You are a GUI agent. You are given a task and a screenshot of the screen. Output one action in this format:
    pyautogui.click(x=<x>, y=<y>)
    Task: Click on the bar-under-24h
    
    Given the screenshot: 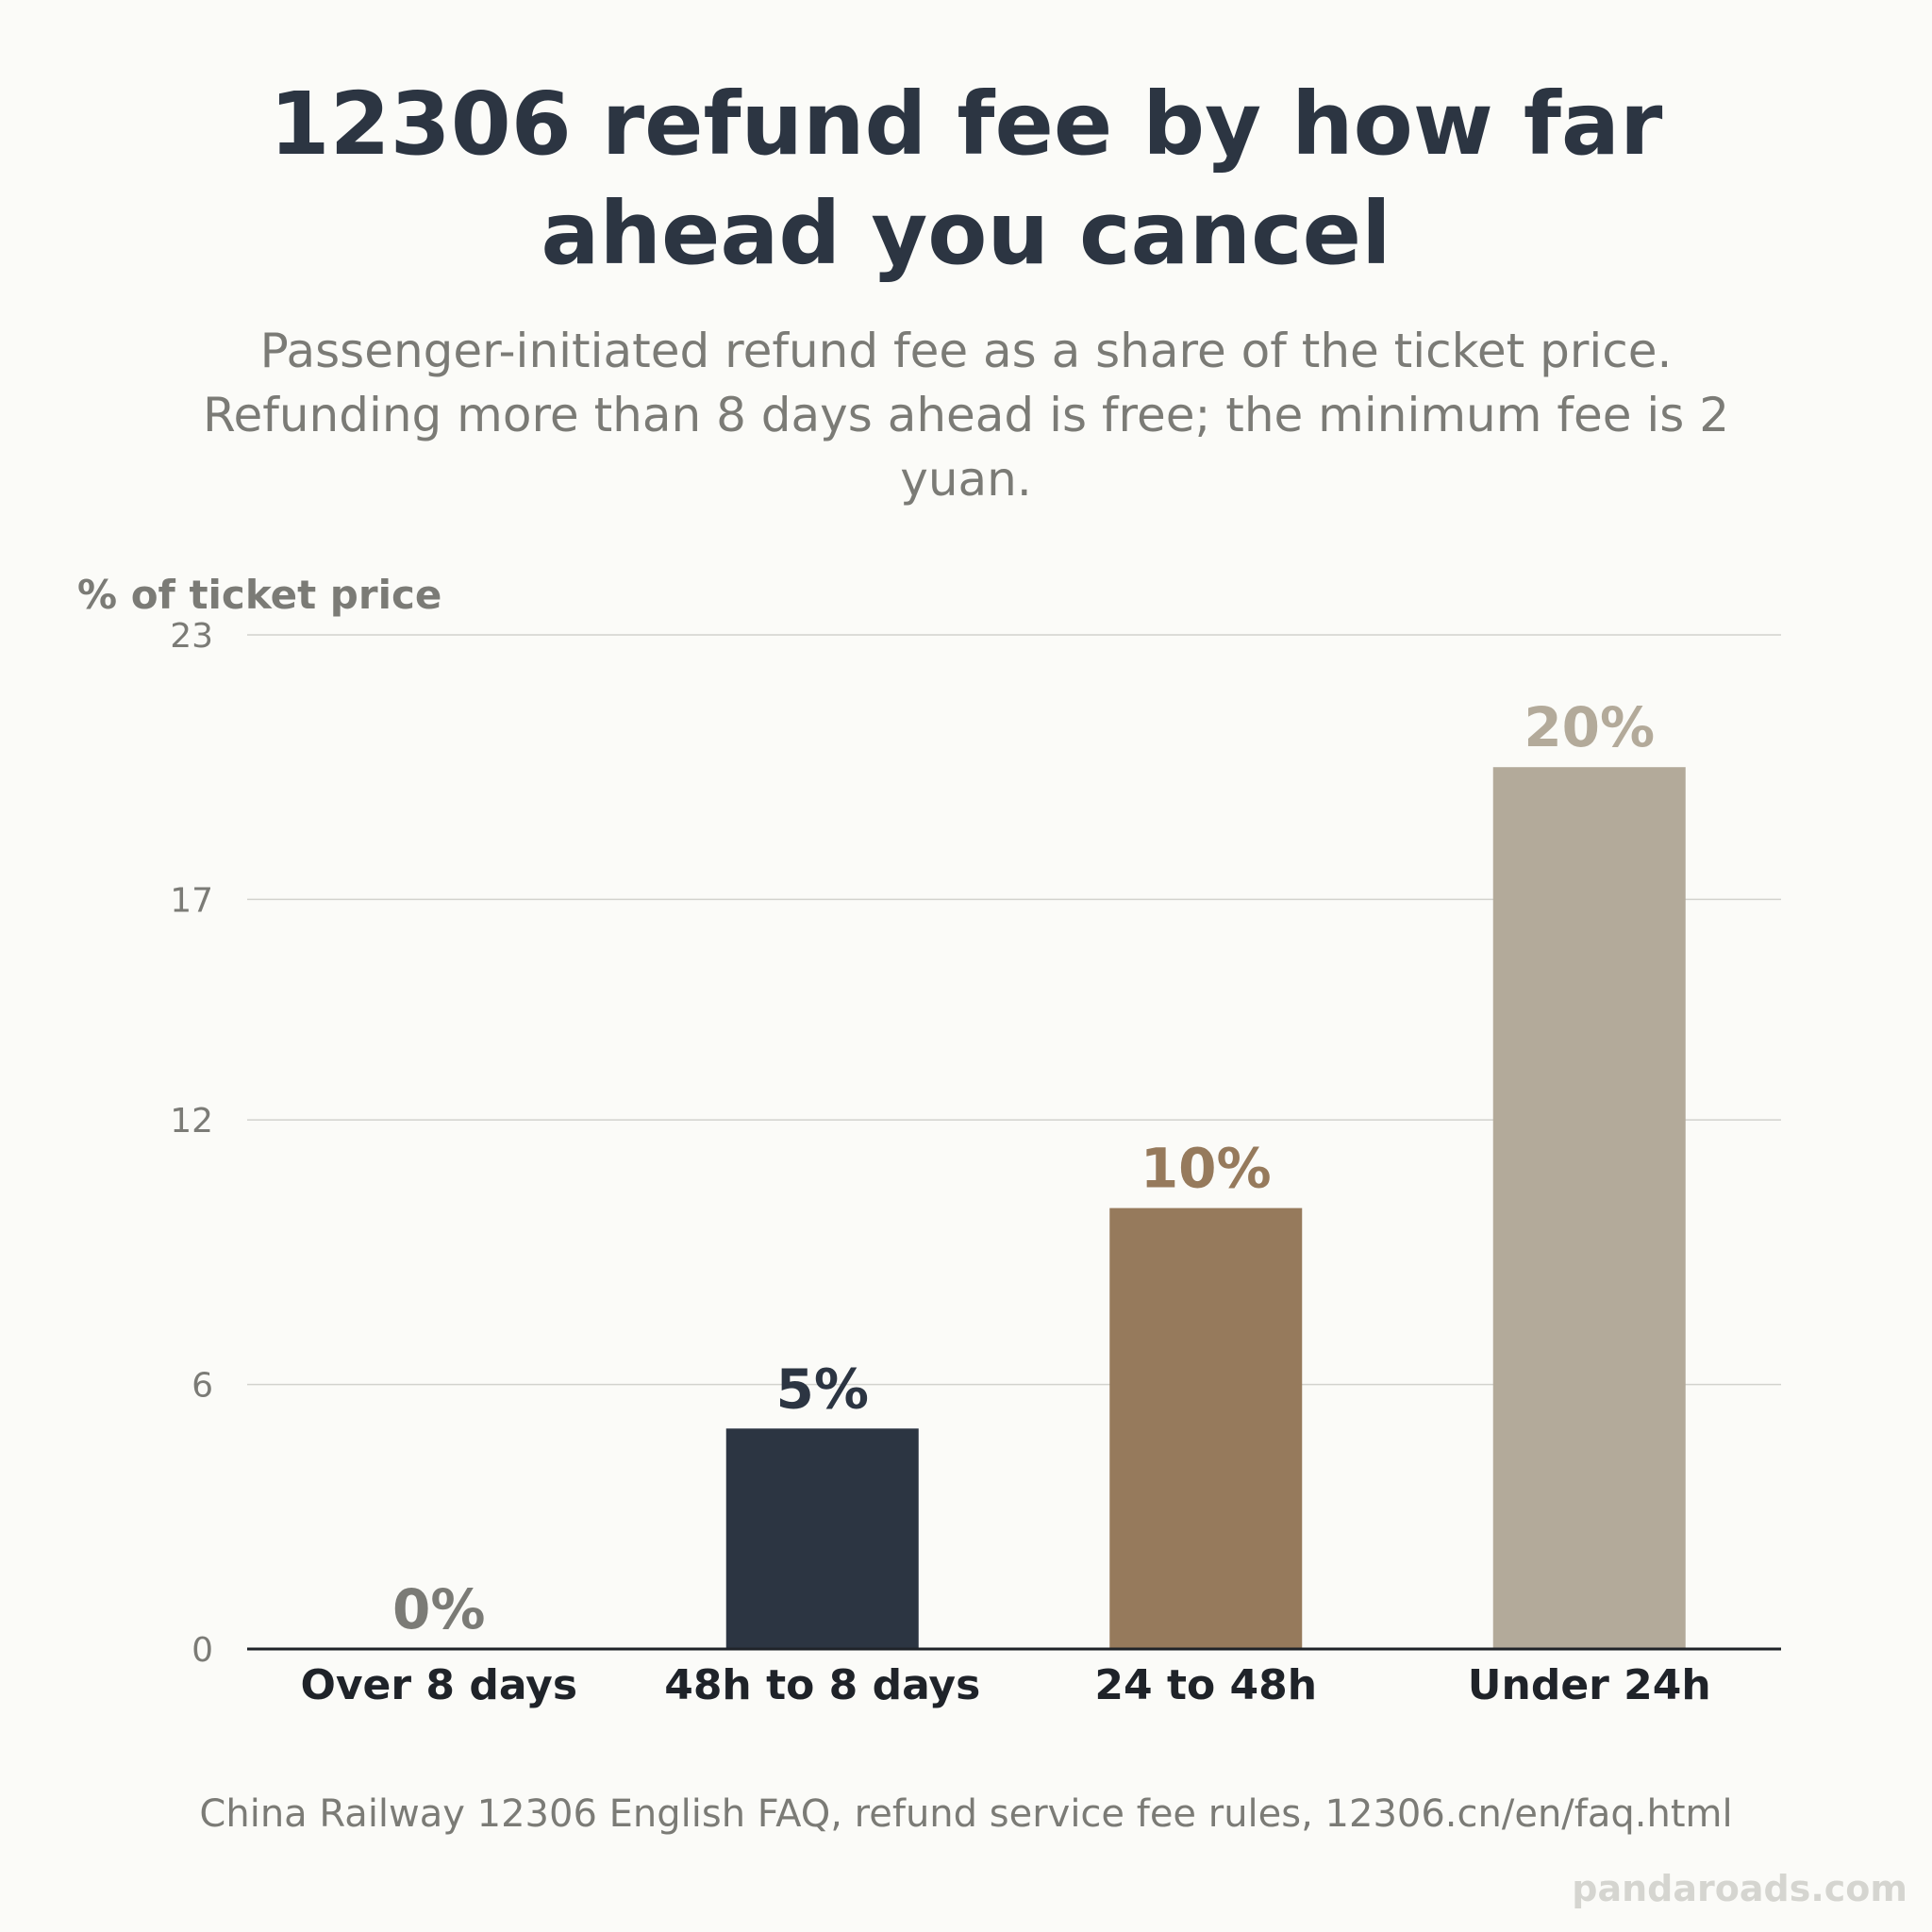 What is the action you would take?
    pyautogui.click(x=1589, y=1208)
    